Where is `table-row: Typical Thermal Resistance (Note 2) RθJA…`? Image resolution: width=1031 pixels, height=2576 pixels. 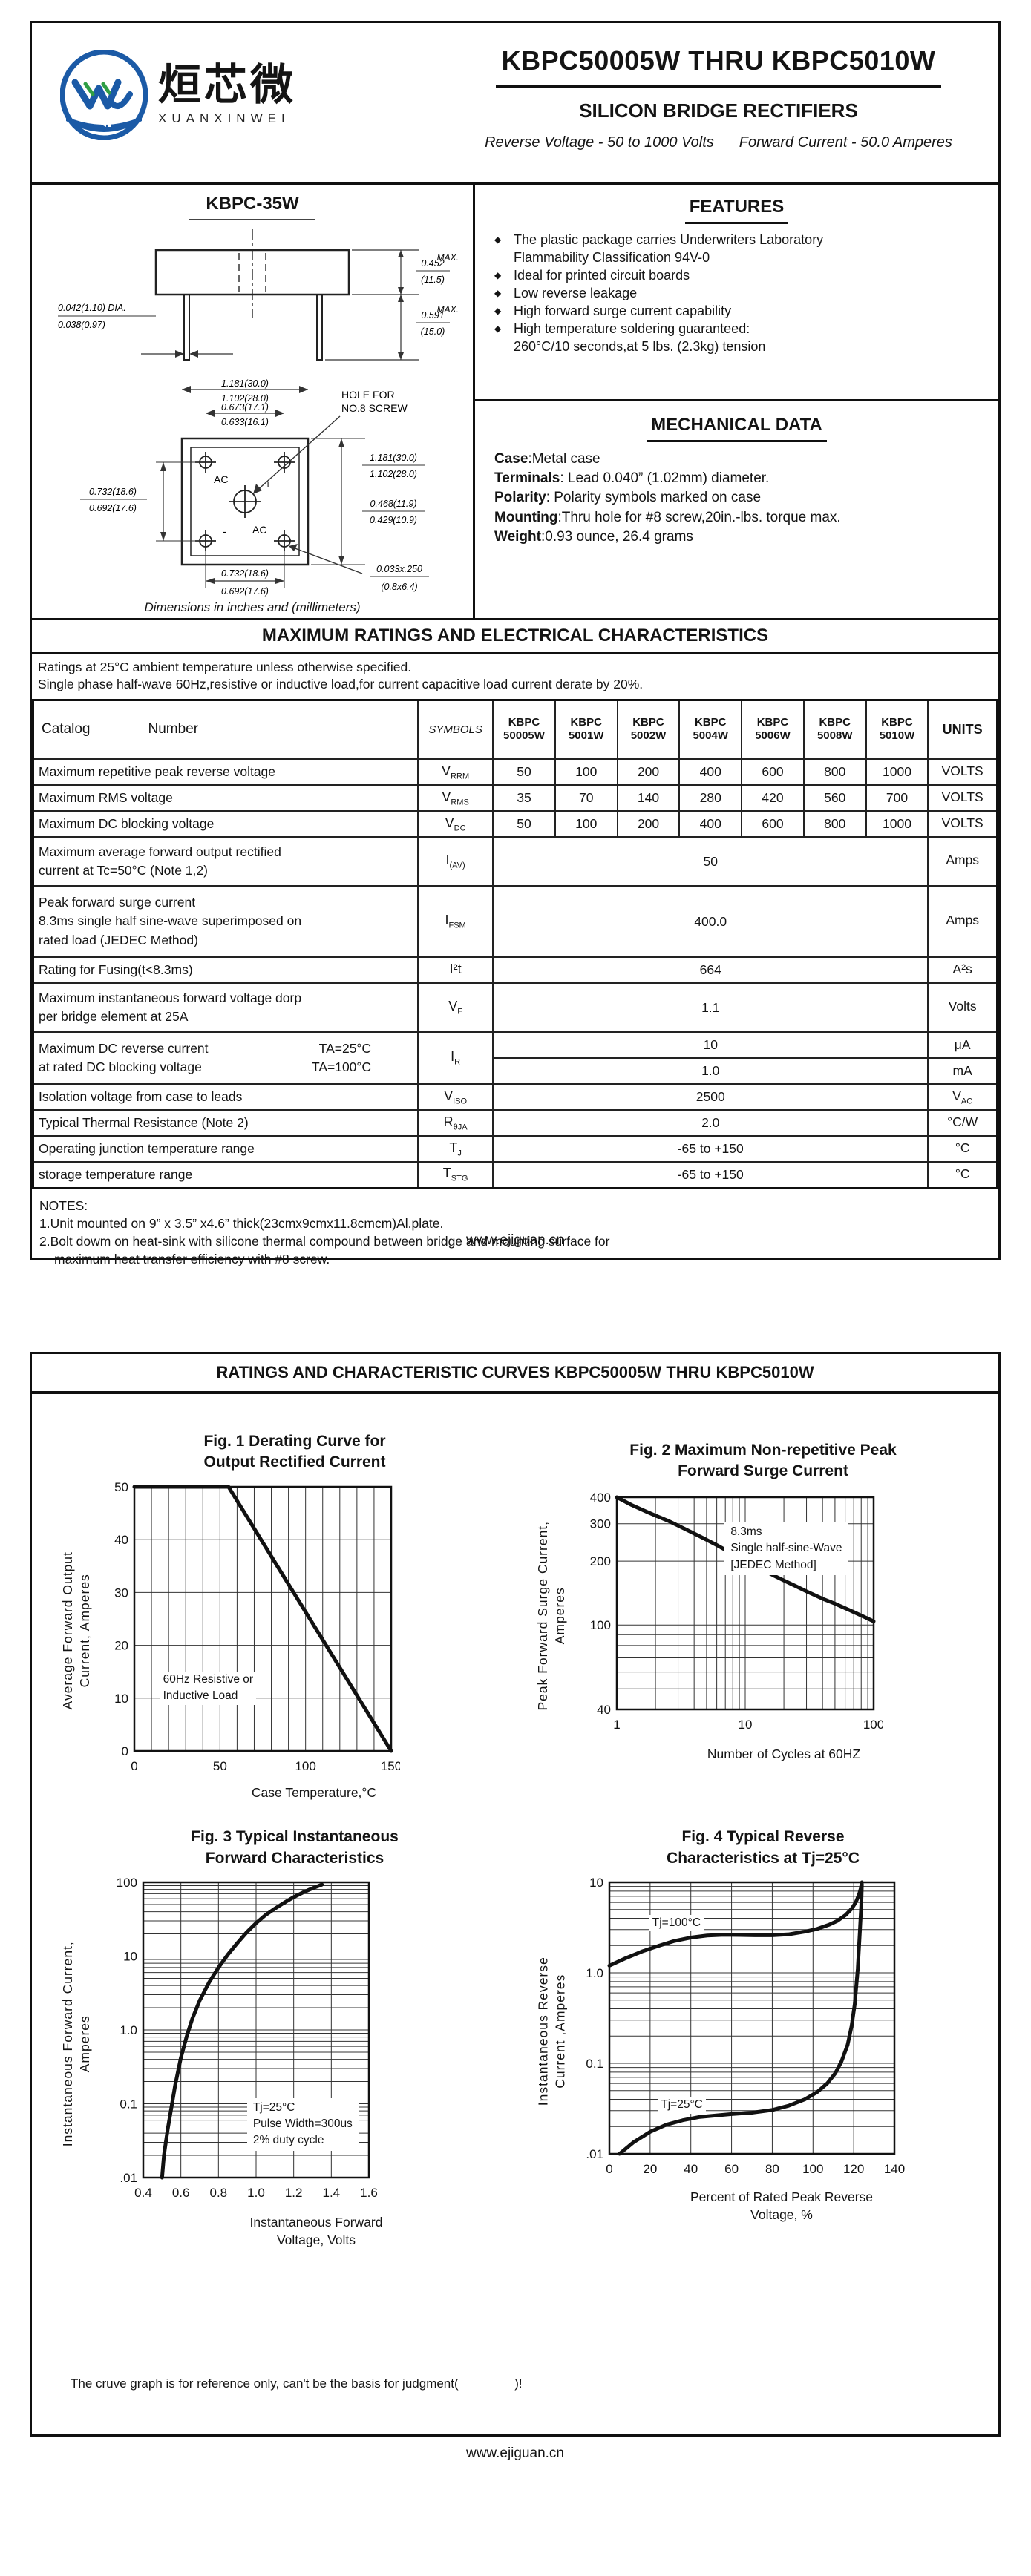 table-row: Typical Thermal Resistance (Note 2) RθJA… is located at coordinates (515, 1123).